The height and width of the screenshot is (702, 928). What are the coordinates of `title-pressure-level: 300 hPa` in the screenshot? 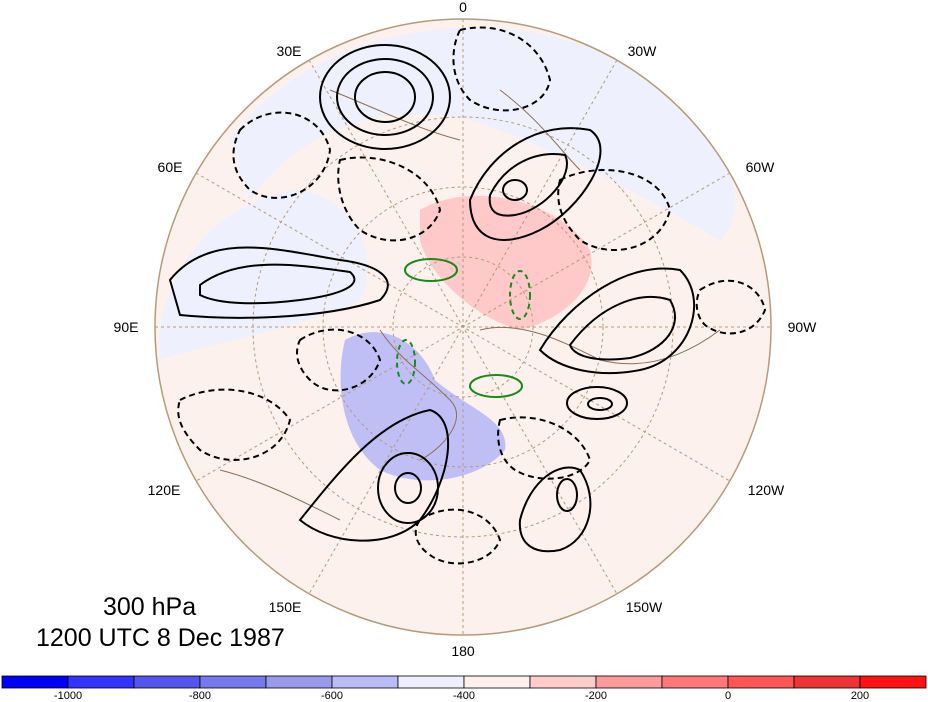 It's located at (150, 607).